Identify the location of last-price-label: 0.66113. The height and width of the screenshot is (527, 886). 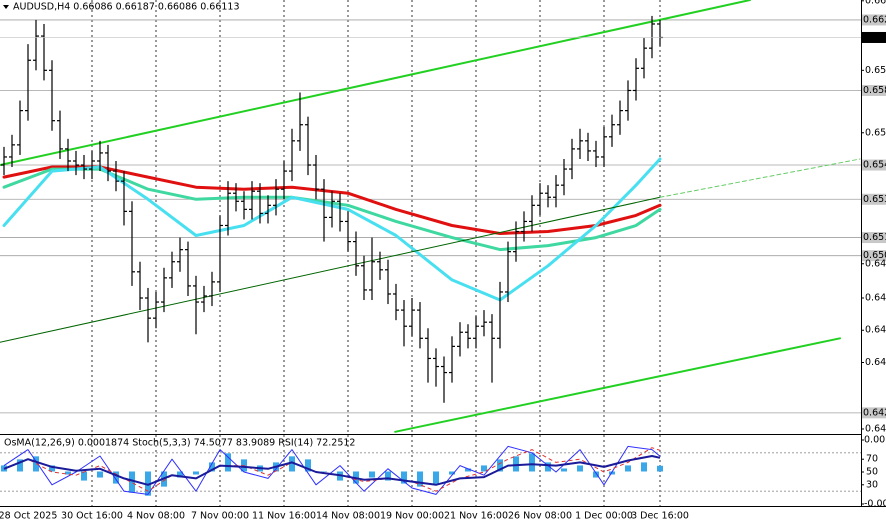
(874, 37).